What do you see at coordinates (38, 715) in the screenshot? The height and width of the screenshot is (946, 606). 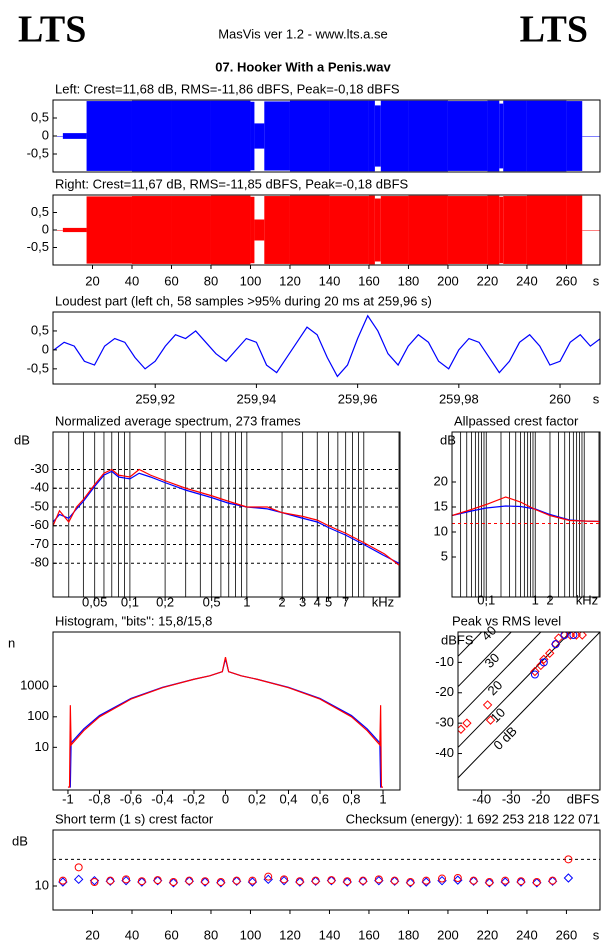 I see `y-tick-label: 100` at bounding box center [38, 715].